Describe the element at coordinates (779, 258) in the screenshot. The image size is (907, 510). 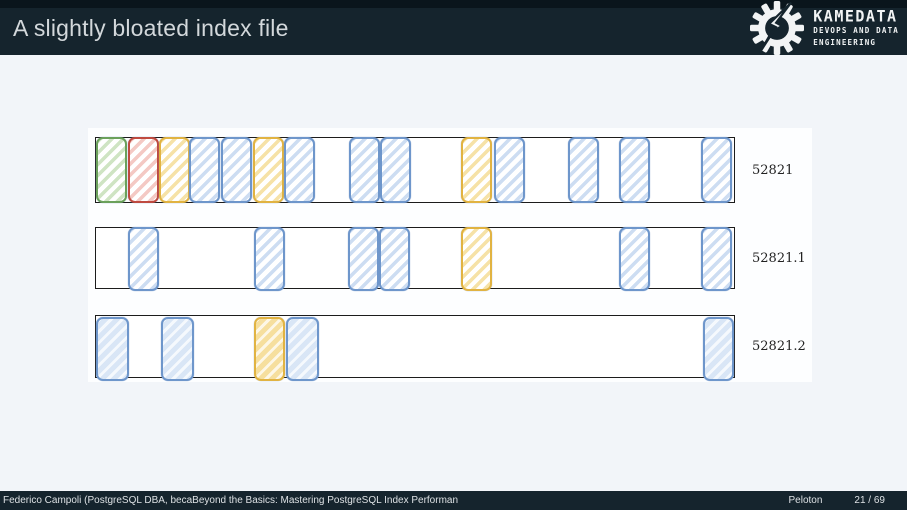
I see `row-label-2: 52821.1` at that location.